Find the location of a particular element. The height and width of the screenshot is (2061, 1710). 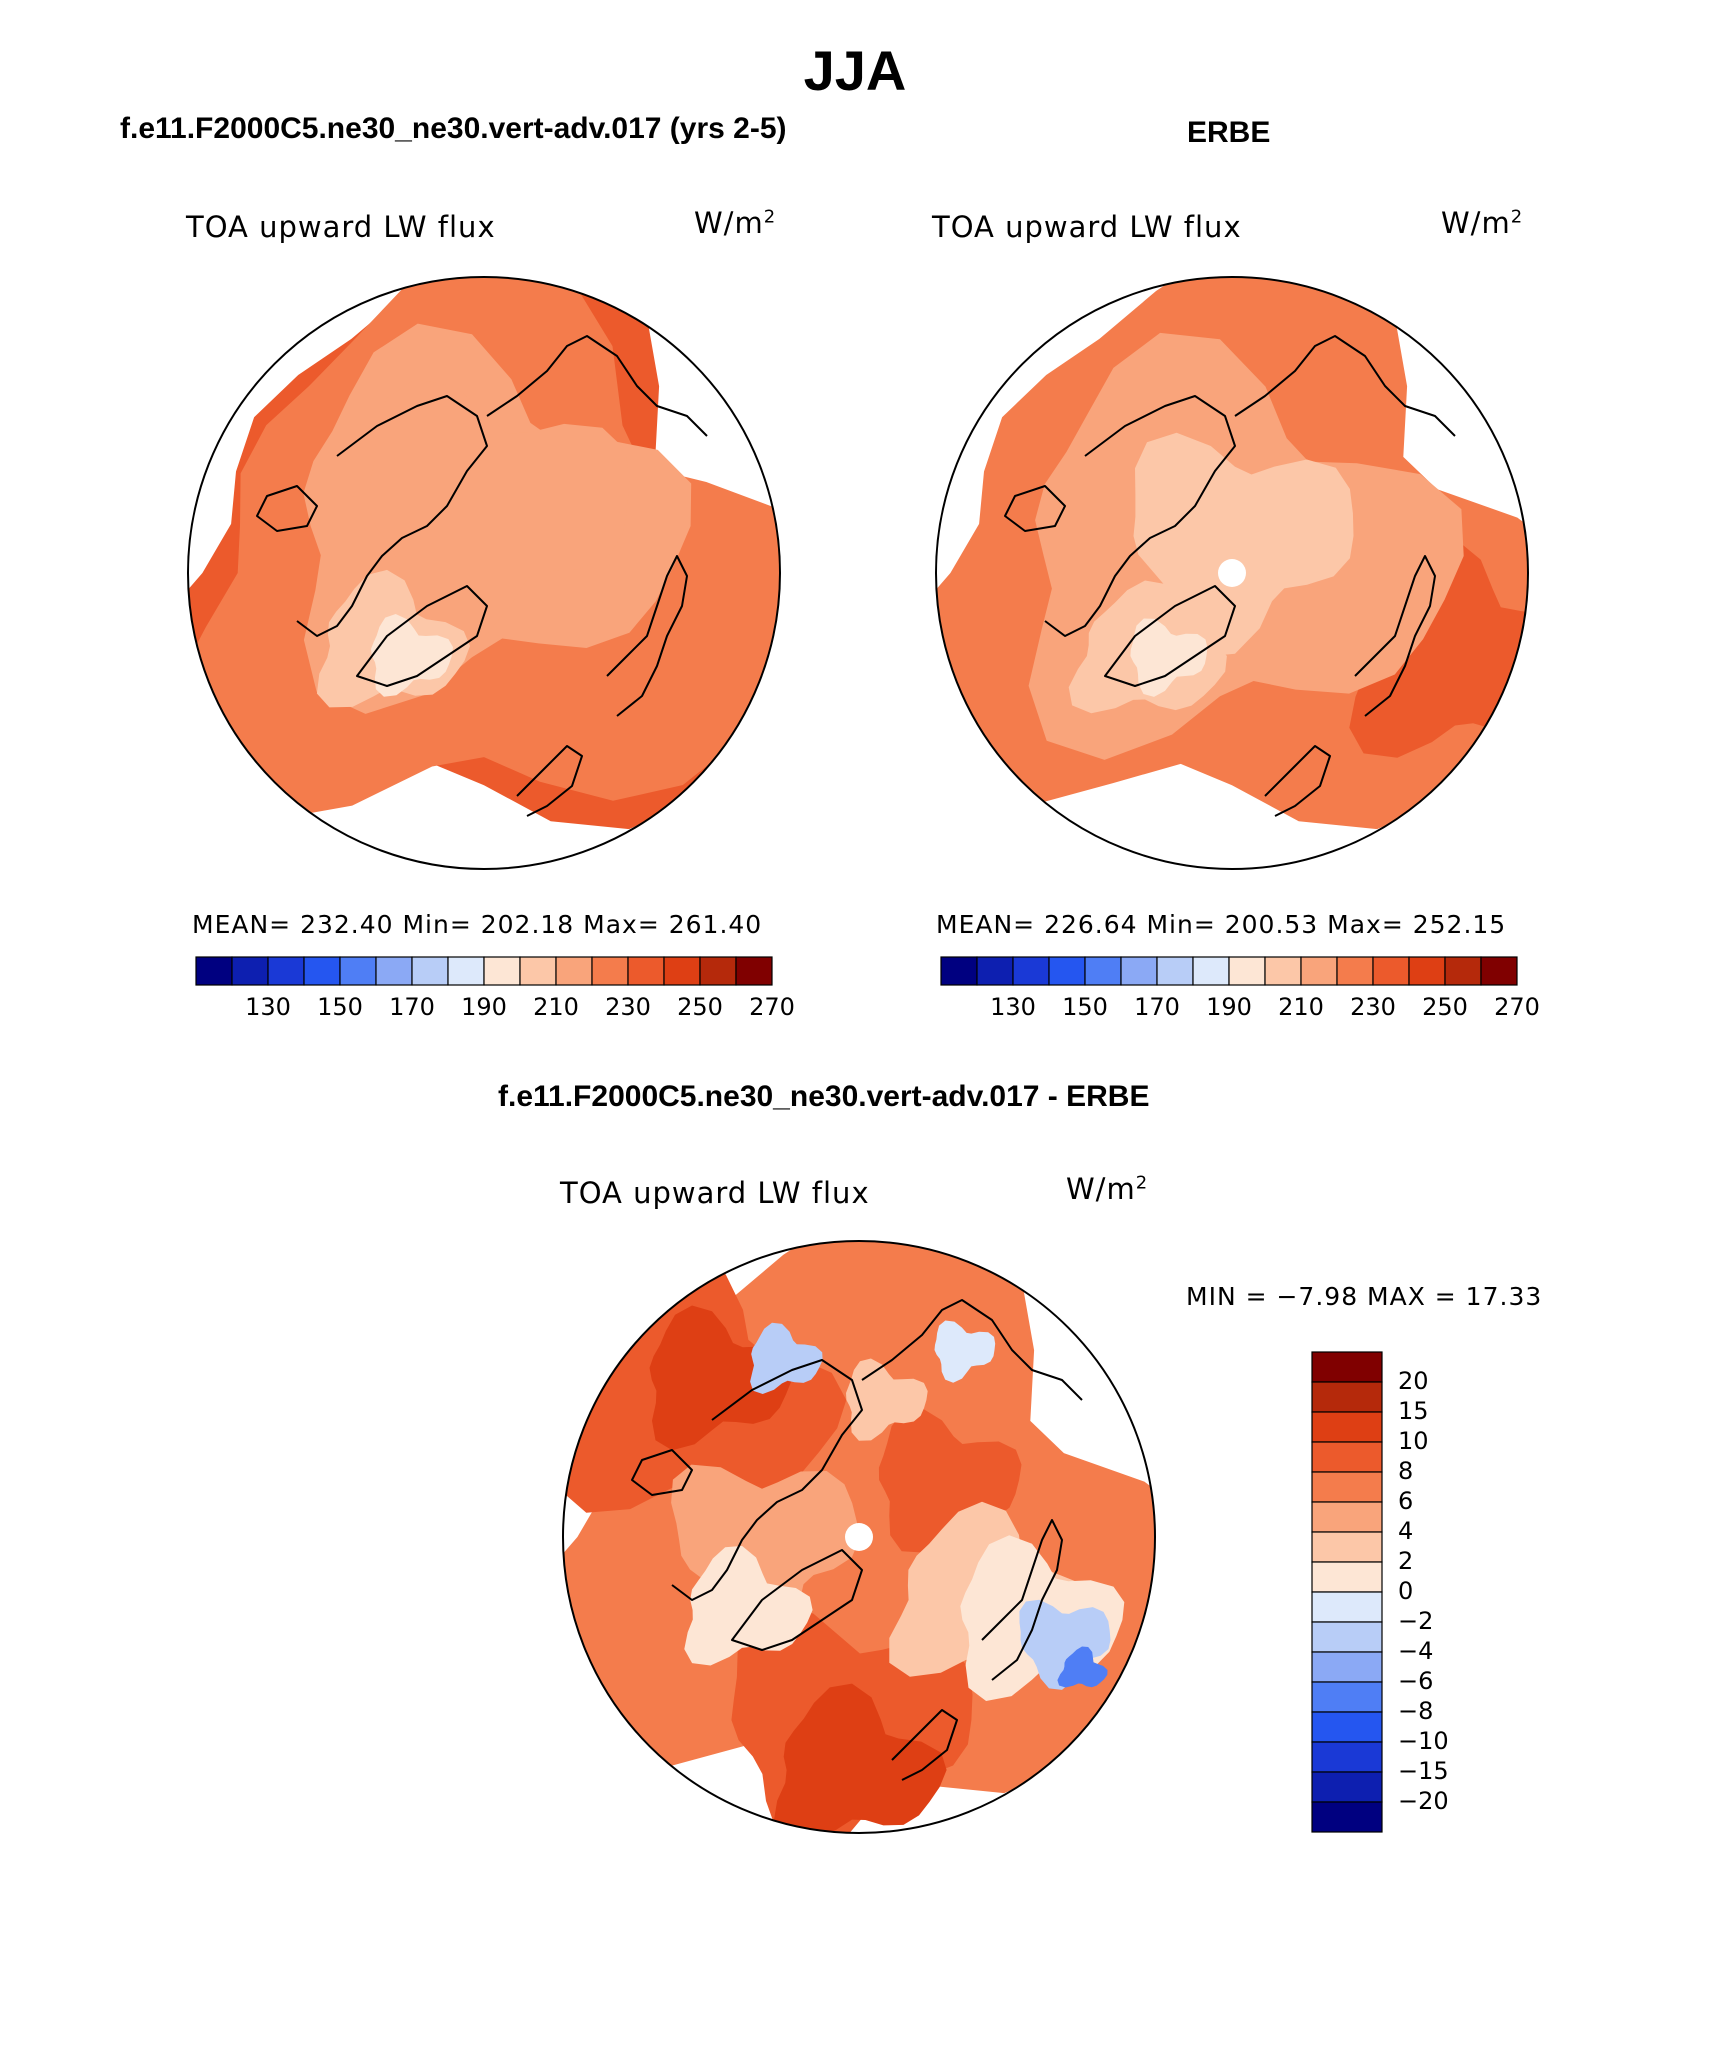

diff-colorbar-levels: 20 15 10 8 6 4 2 0 −2 −4 −6 −8 −10 −15 −20 is located at coordinates (1458, 1592).